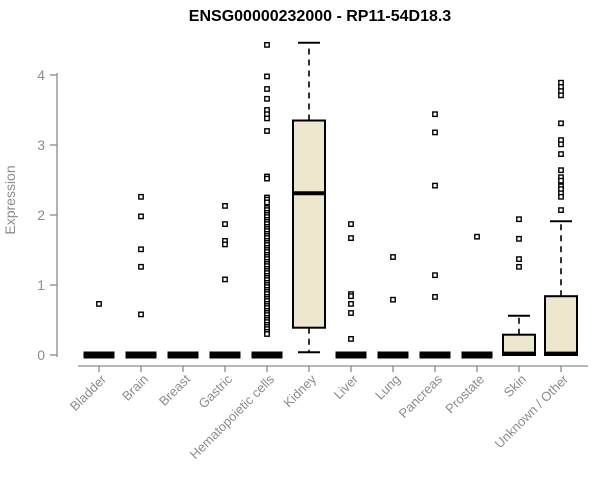 The width and height of the screenshot is (600, 500). Describe the element at coordinates (393, 306) in the screenshot. I see `boxplot-lung` at that location.